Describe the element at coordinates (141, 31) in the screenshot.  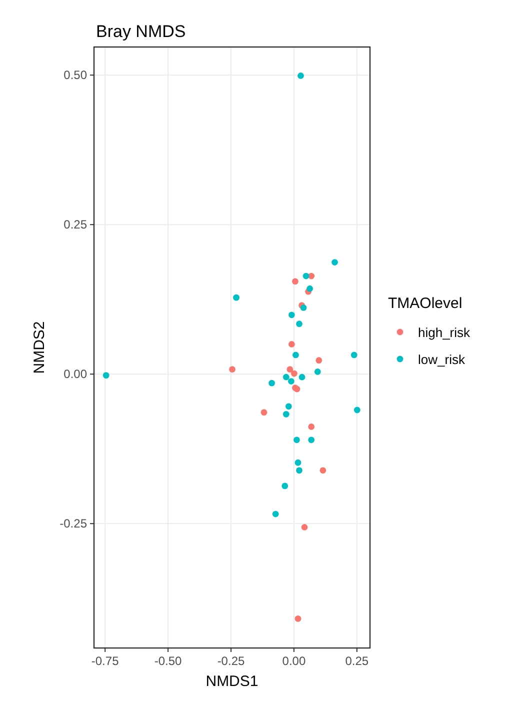
I see `chart-title: Bray NMDS` at that location.